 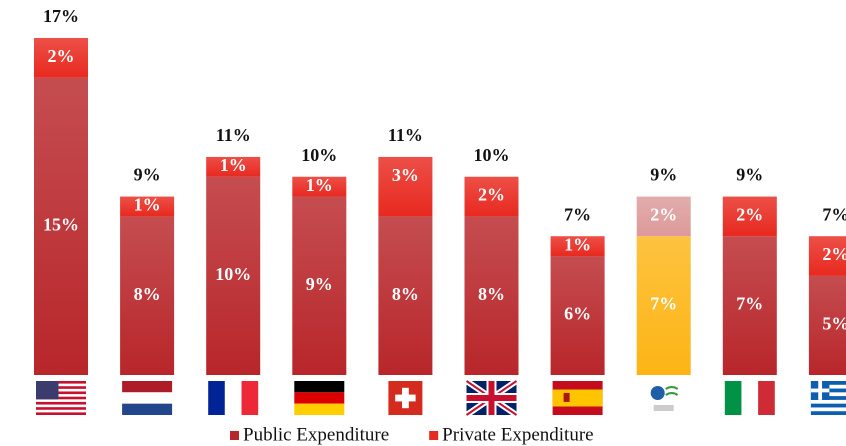 I want to click on legend-label: Private Expenditure, so click(x=517, y=434).